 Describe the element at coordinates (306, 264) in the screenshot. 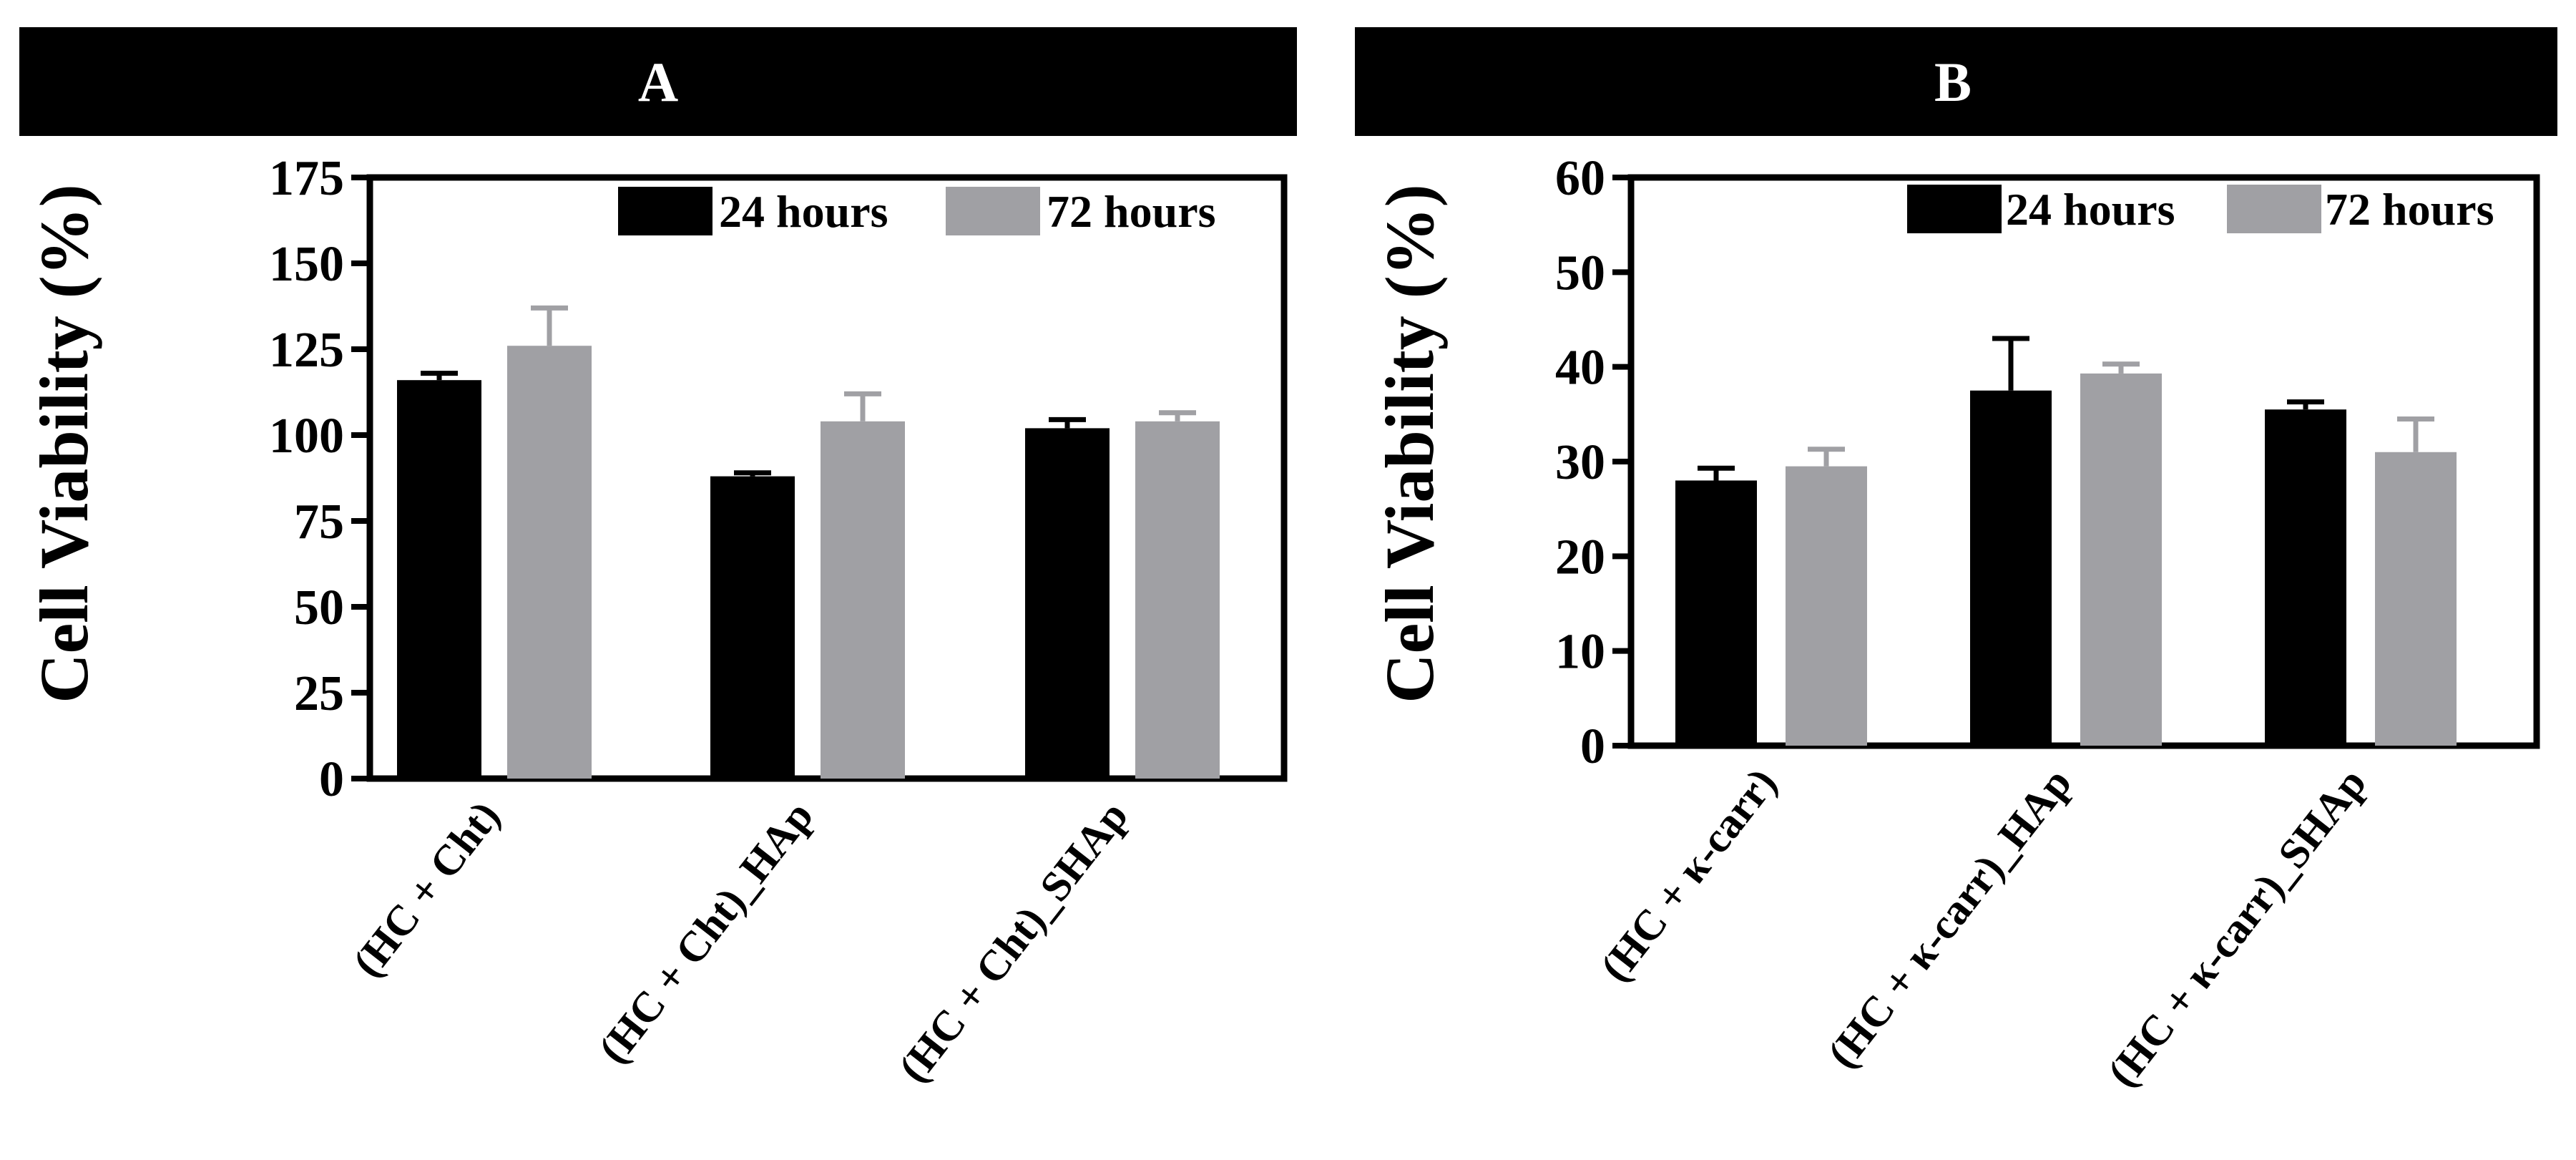

I see `y-tick-label: 150` at that location.